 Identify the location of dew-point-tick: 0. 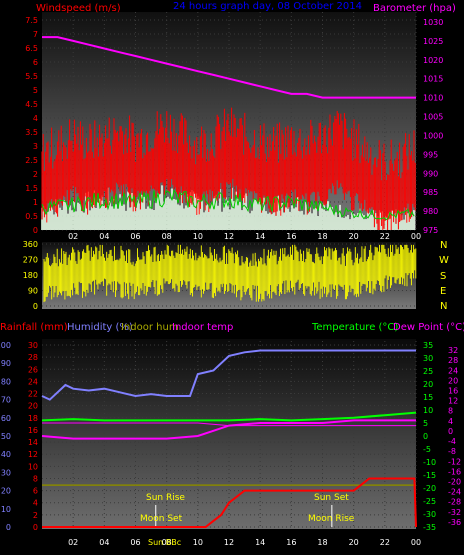
(450, 431).